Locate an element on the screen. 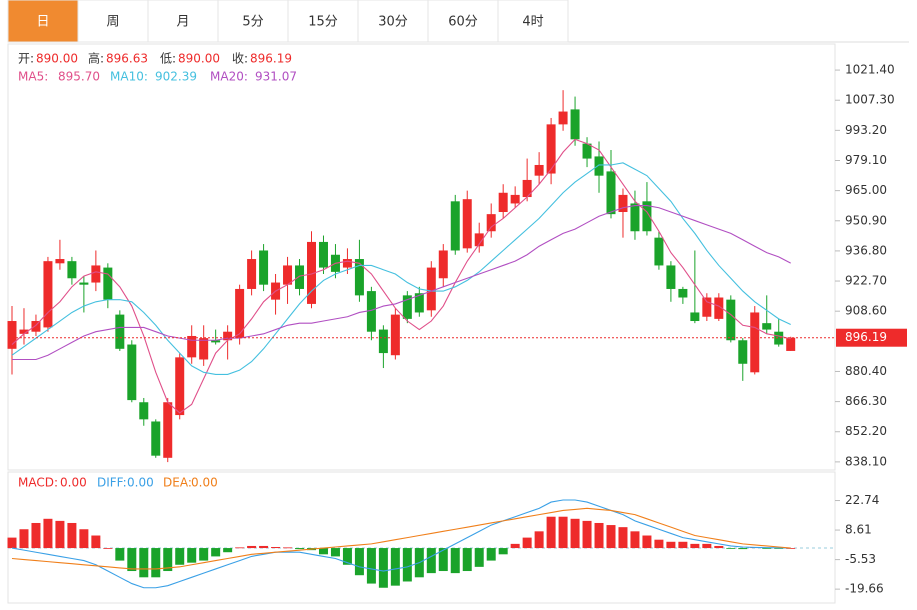 The width and height of the screenshot is (917, 610). tab-label: 4时 is located at coordinates (532, 22).